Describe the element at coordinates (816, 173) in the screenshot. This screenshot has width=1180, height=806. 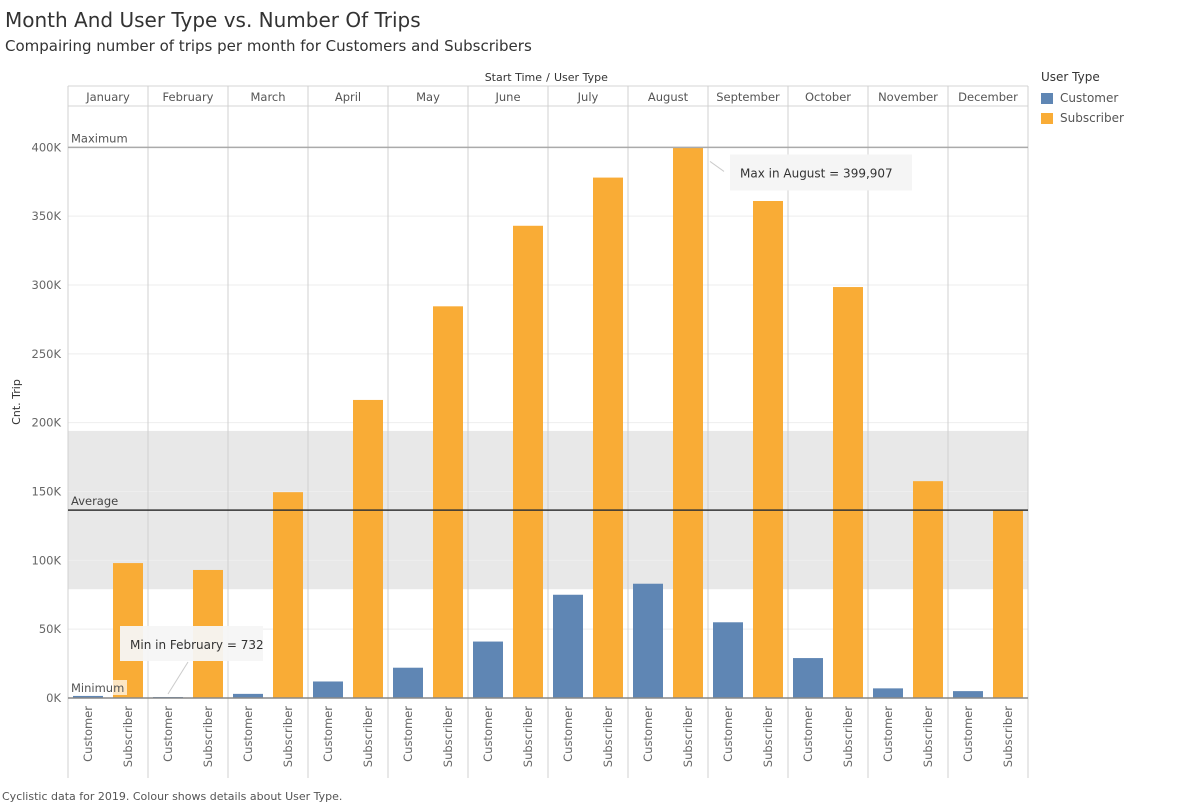
I see `max-annotation-text: Max in August = 399,907` at that location.